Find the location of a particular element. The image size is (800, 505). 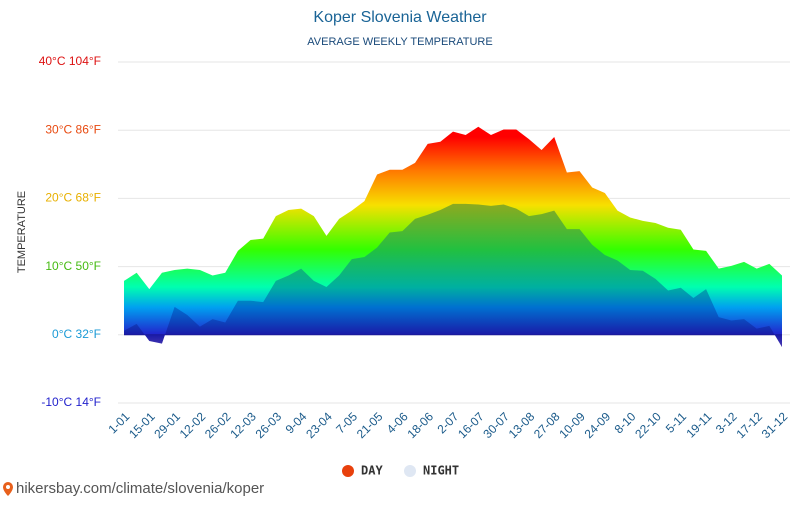

footer-icon is located at coordinates (8, 489).